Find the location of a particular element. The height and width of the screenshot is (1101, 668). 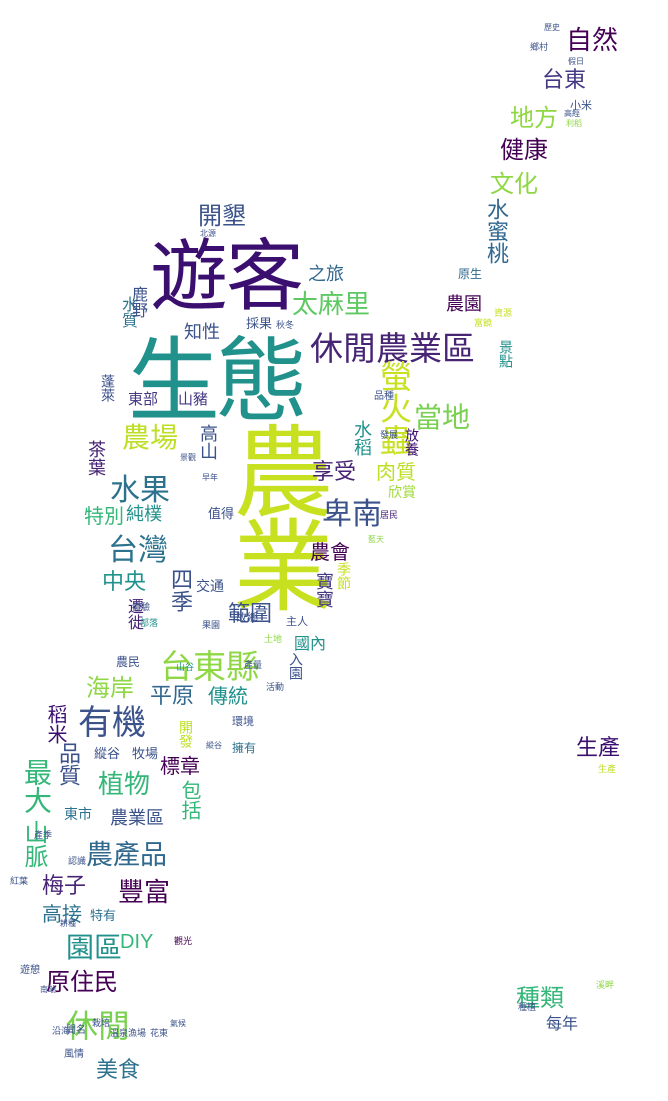

word-lidao: 利稻 is located at coordinates (574, 123).